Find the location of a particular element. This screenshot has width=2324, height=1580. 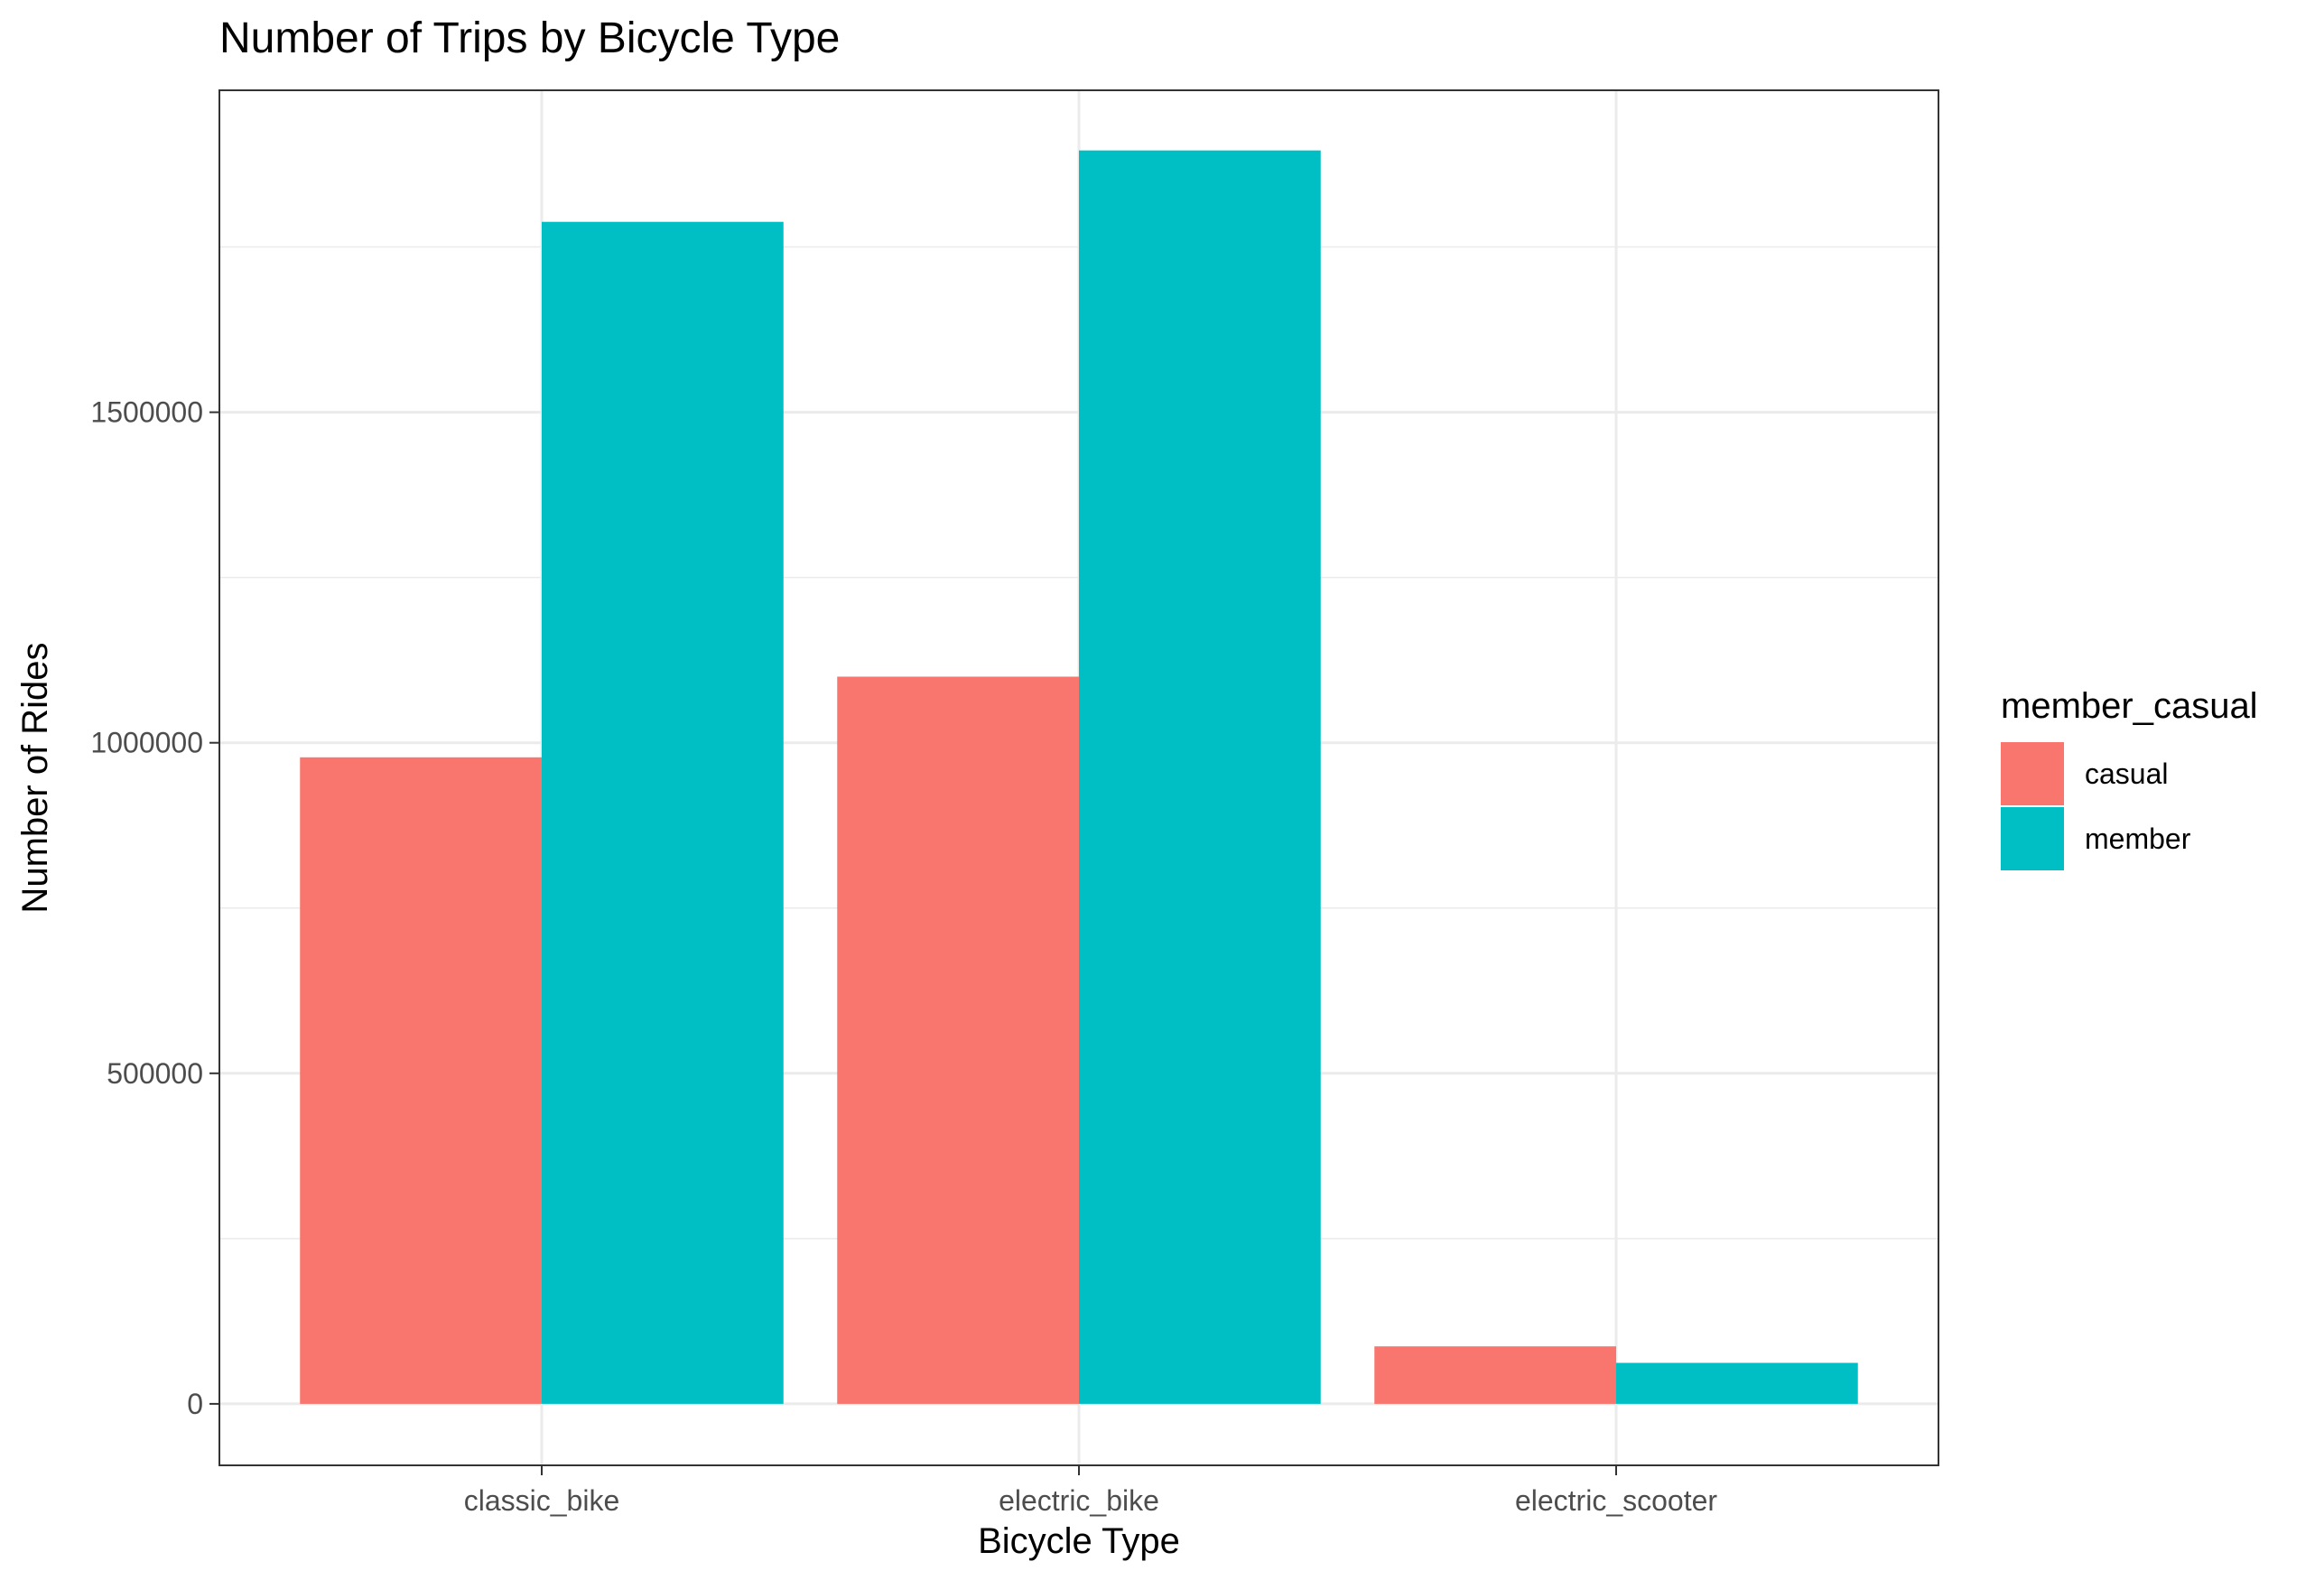

legend-key-member is located at coordinates (2033, 838).